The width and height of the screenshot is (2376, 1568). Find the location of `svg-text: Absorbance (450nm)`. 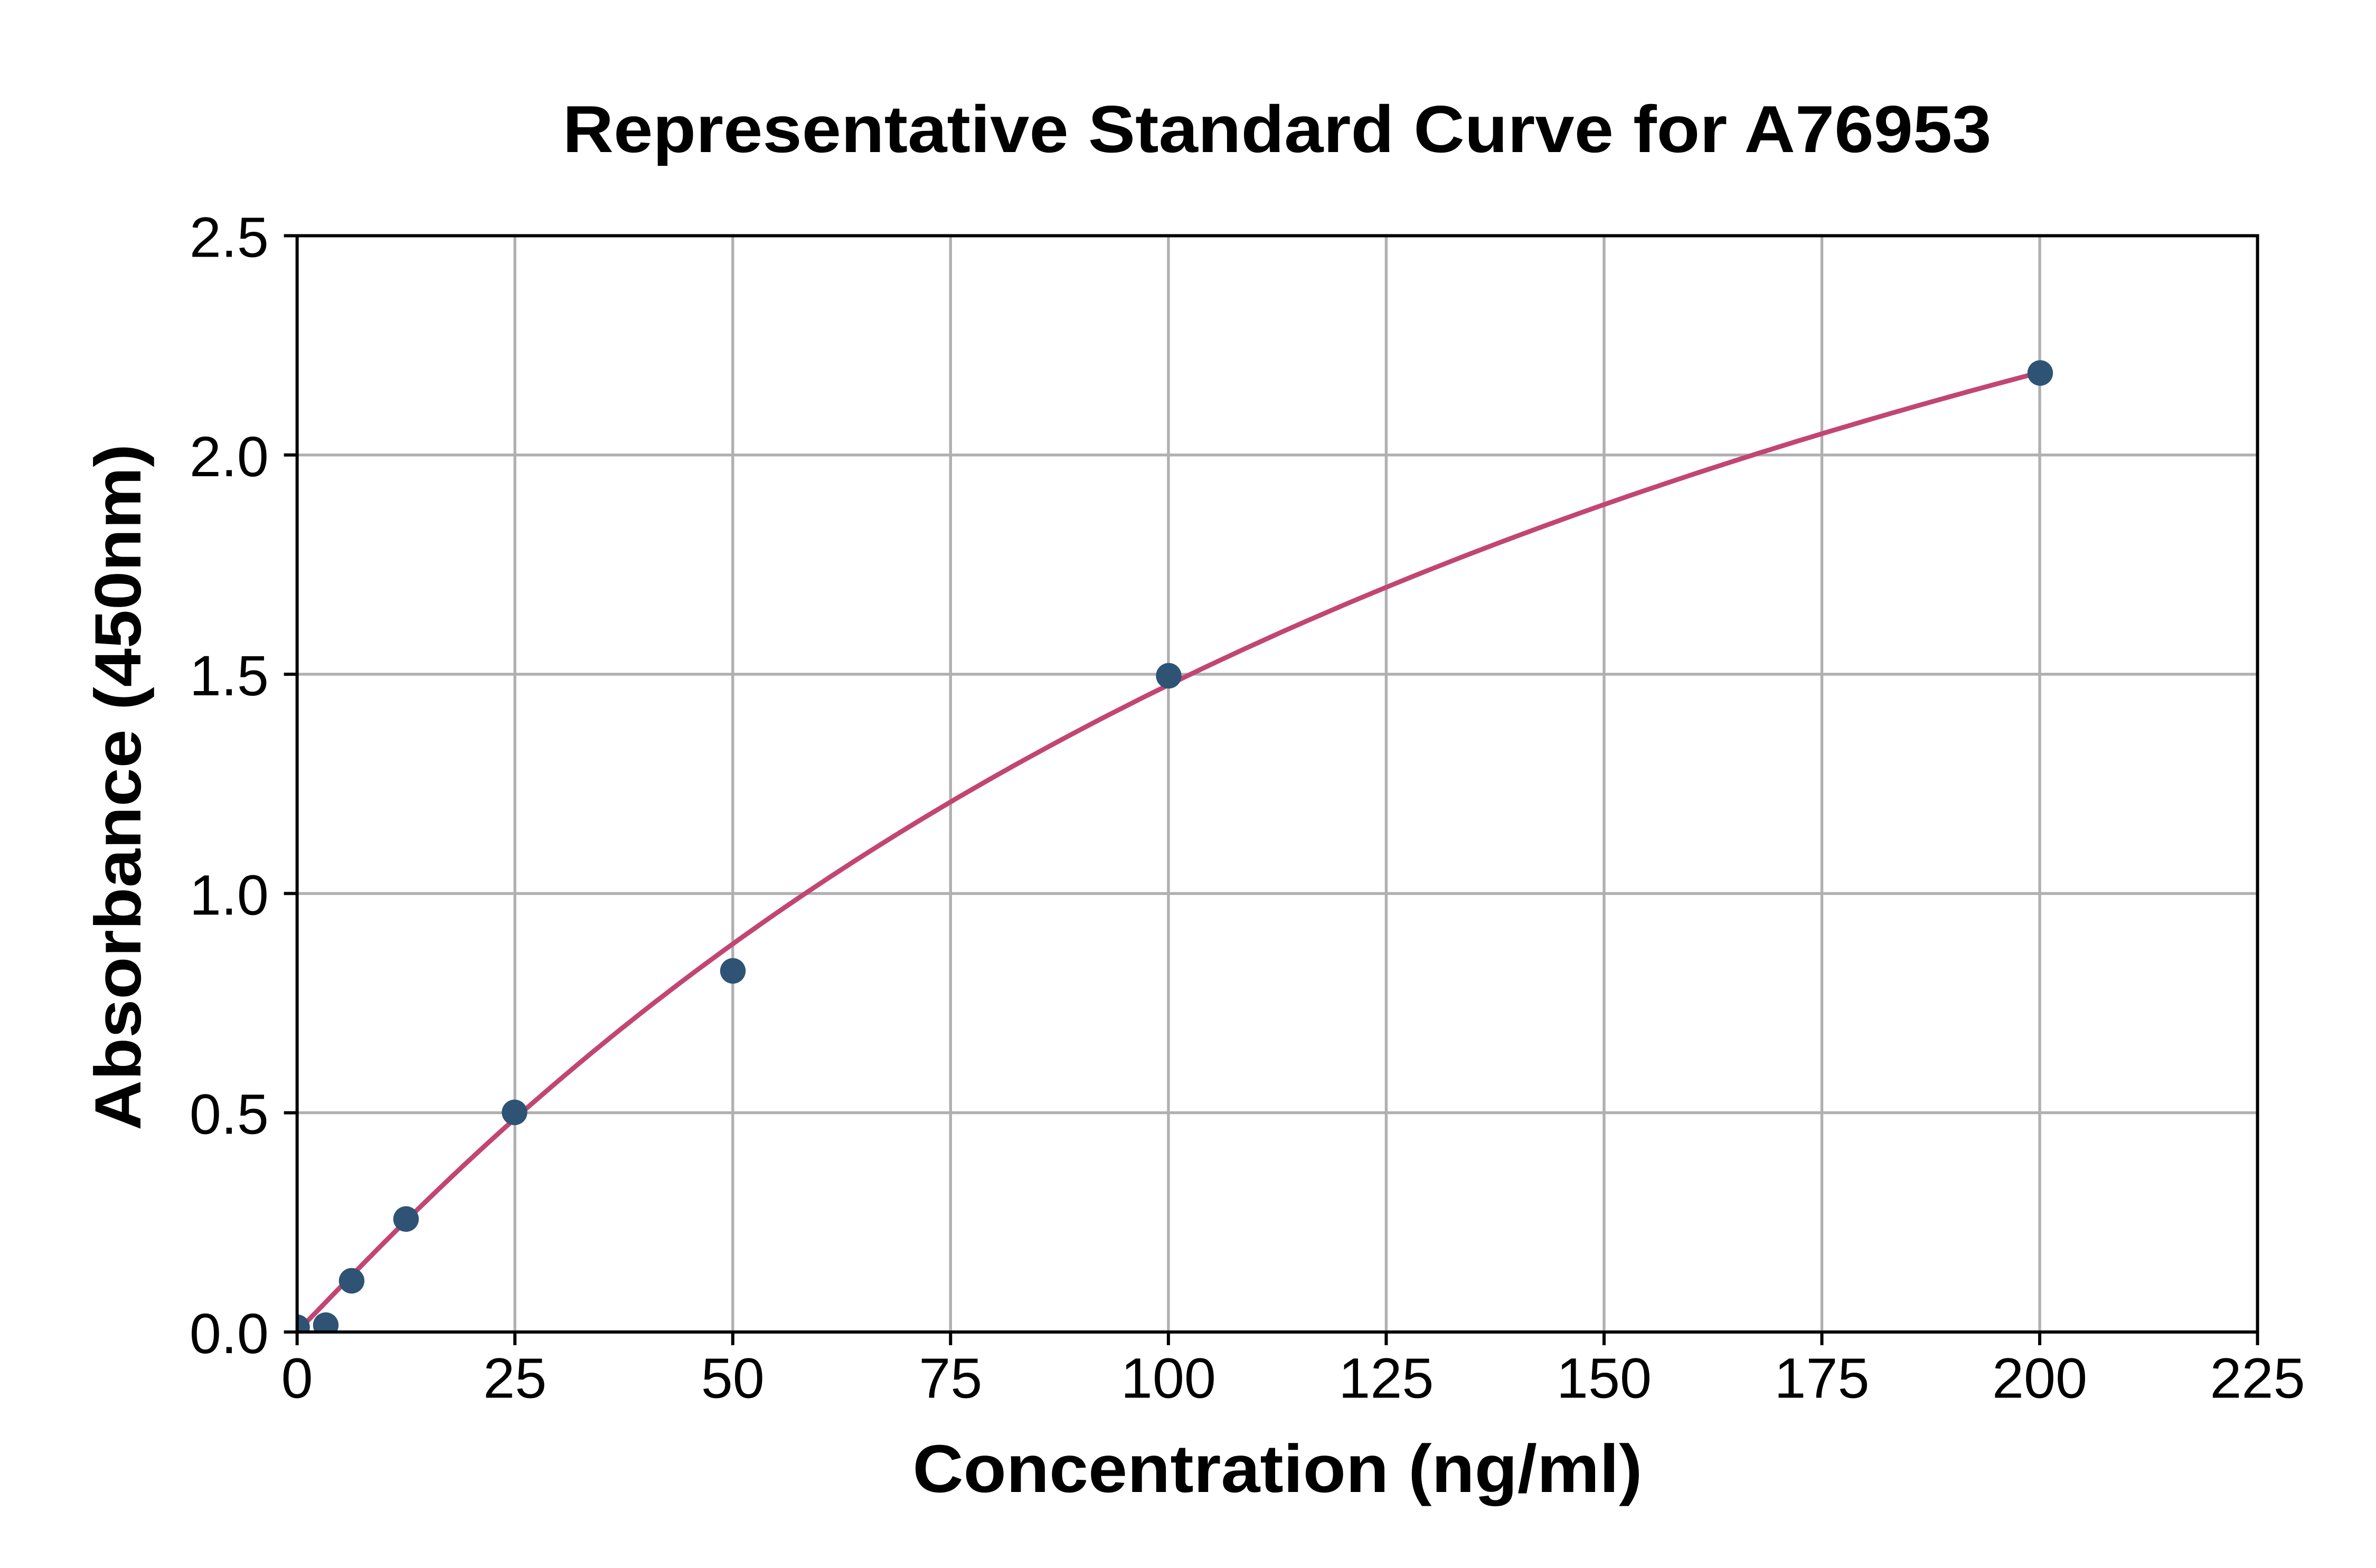

svg-text: Absorbance (450nm) is located at coordinates (119, 787).